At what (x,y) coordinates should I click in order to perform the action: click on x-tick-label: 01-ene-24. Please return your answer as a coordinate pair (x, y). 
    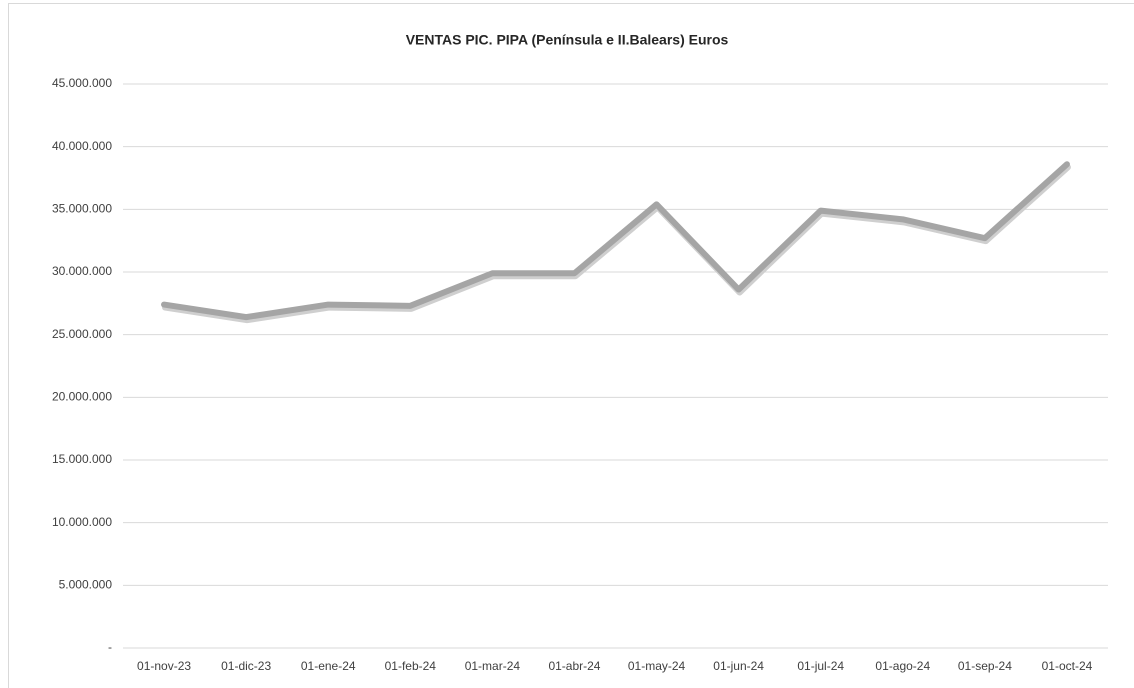
    Looking at the image, I should click on (328, 666).